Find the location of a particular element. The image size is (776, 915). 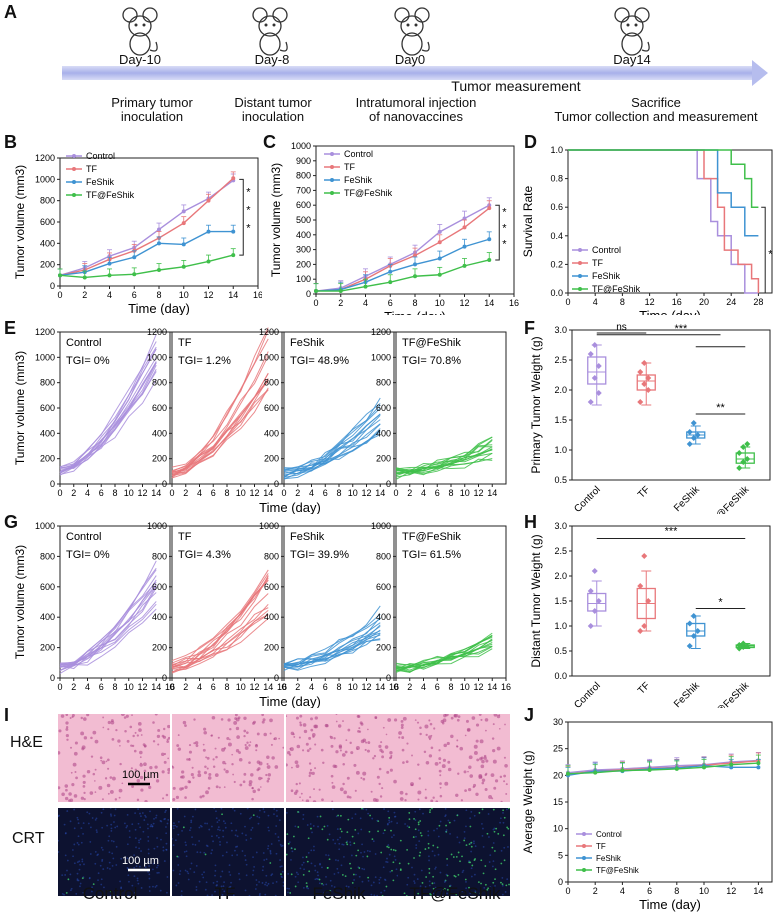

crt-stain-image is located at coordinates (454, 852).